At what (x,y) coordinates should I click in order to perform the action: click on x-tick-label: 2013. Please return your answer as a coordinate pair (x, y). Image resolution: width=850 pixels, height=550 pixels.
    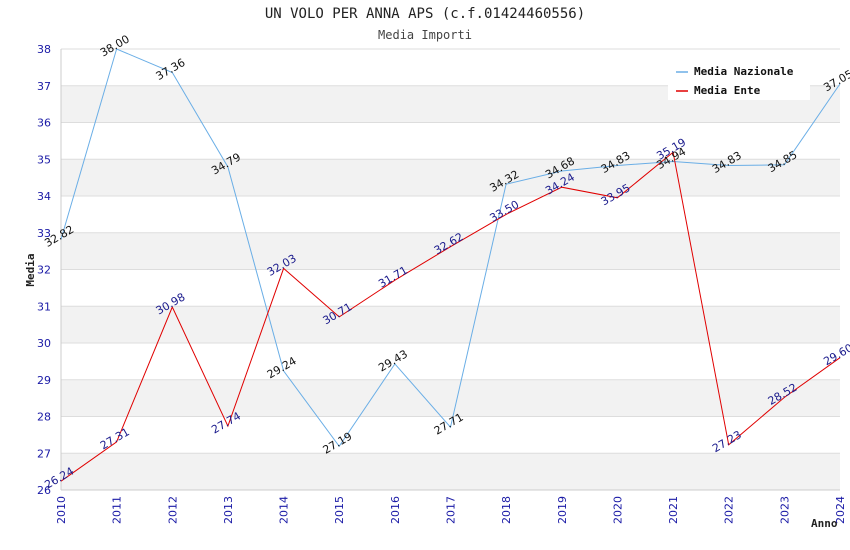
    Looking at the image, I should click on (228, 510).